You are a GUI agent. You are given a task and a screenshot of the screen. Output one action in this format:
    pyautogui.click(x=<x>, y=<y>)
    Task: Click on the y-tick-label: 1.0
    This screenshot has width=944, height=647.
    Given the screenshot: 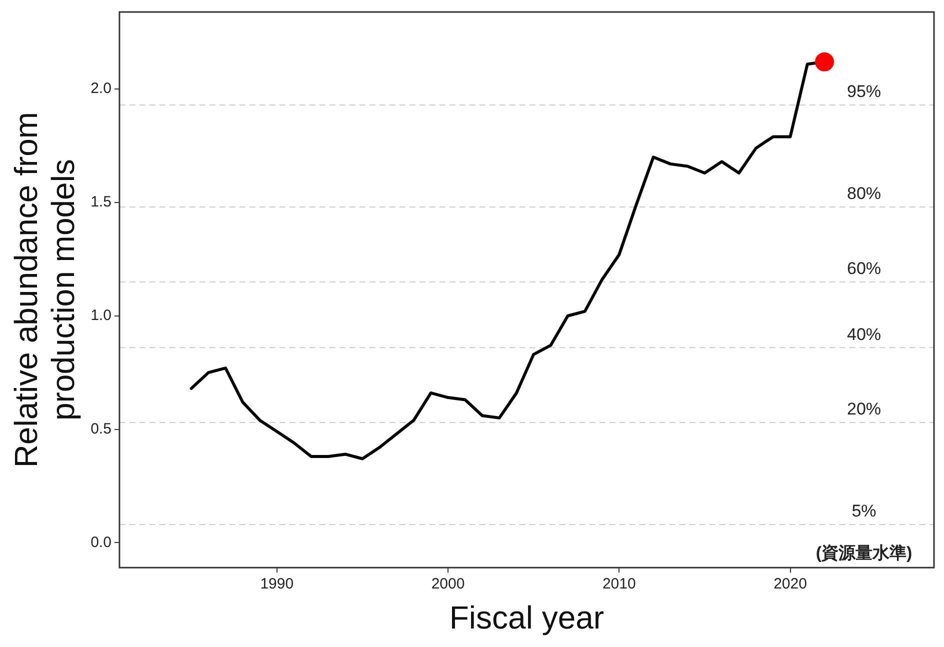 What is the action you would take?
    pyautogui.click(x=101, y=315)
    